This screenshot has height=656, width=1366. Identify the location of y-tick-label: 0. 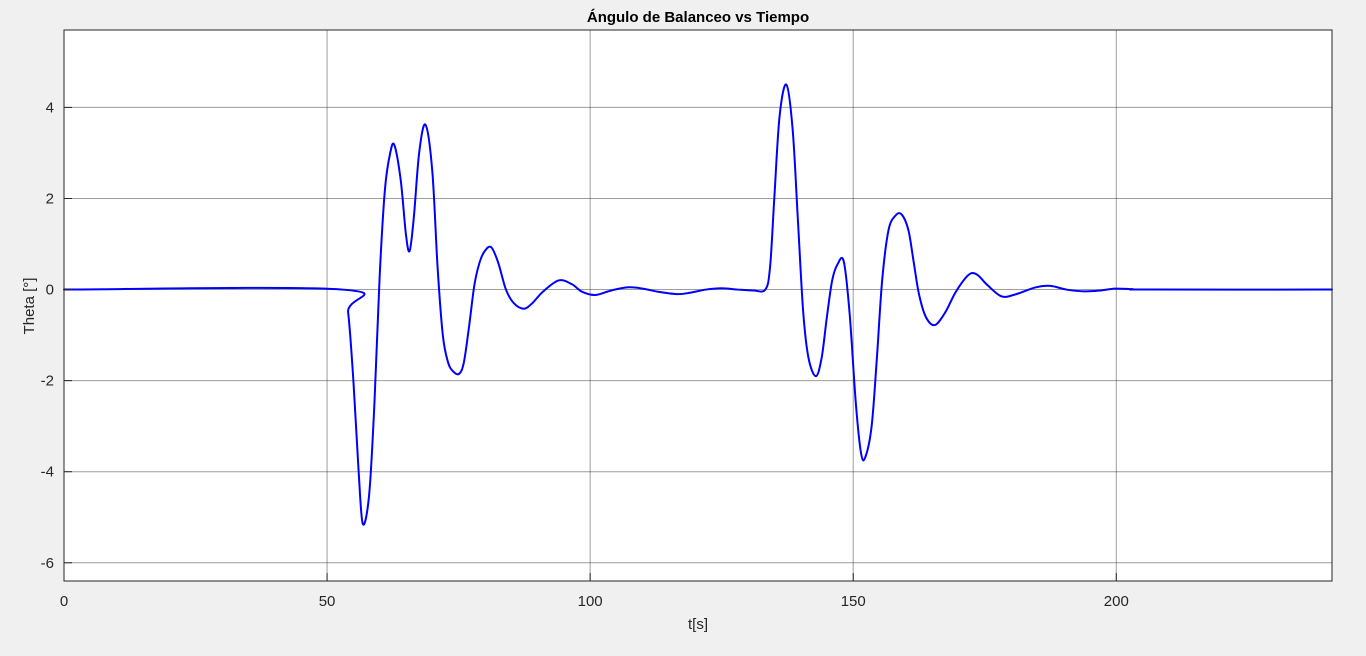
(50, 290).